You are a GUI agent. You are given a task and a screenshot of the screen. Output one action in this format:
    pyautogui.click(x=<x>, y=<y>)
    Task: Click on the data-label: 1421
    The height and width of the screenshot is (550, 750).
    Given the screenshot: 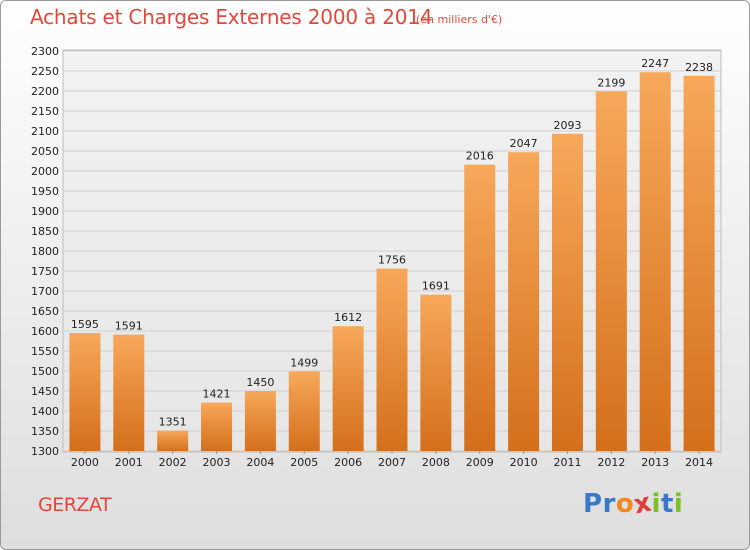 What is the action you would take?
    pyautogui.click(x=217, y=394)
    